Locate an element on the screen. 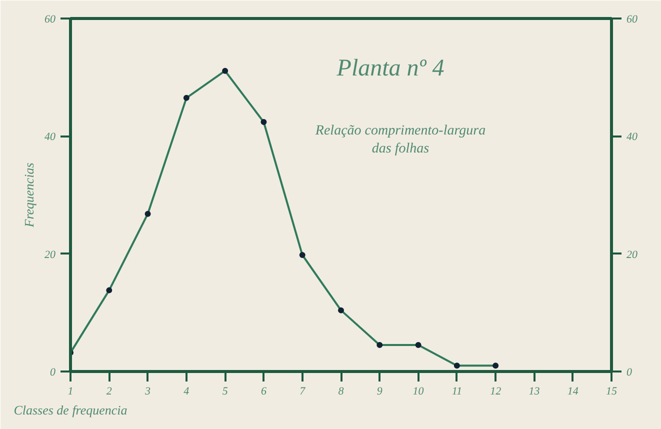 The width and height of the screenshot is (661, 429). x-tick-label: 15 is located at coordinates (612, 392).